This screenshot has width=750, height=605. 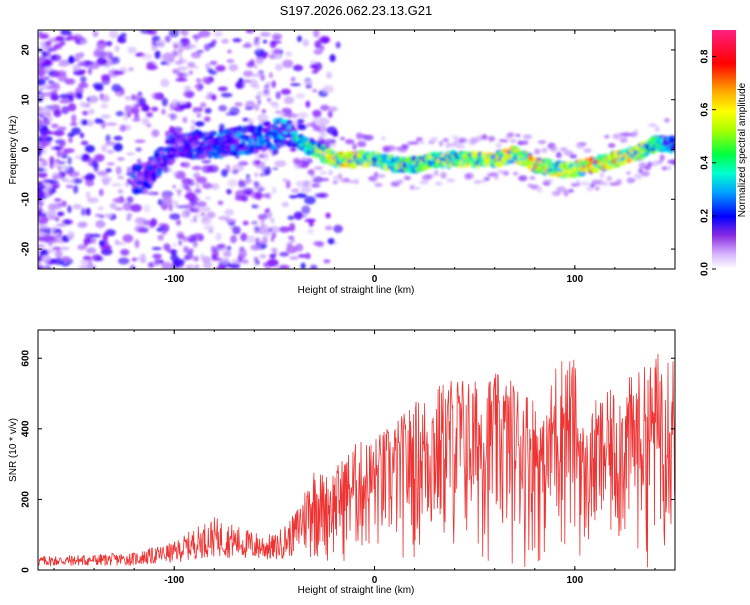 What do you see at coordinates (574, 580) in the screenshot?
I see `snr-xtick-label: 100` at bounding box center [574, 580].